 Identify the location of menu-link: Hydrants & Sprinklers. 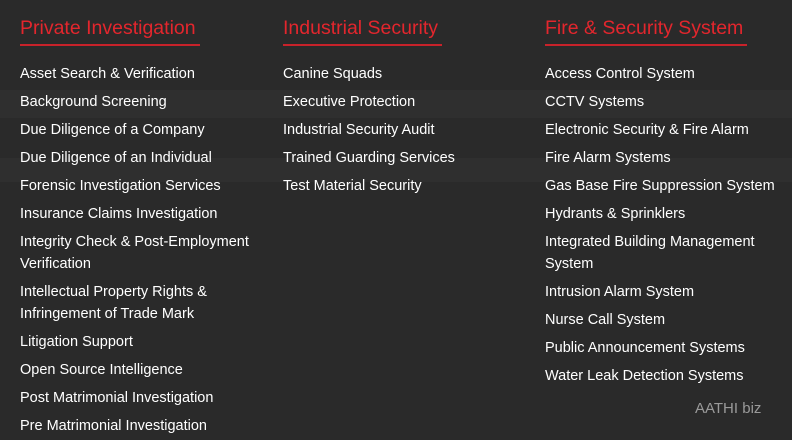
(615, 214).